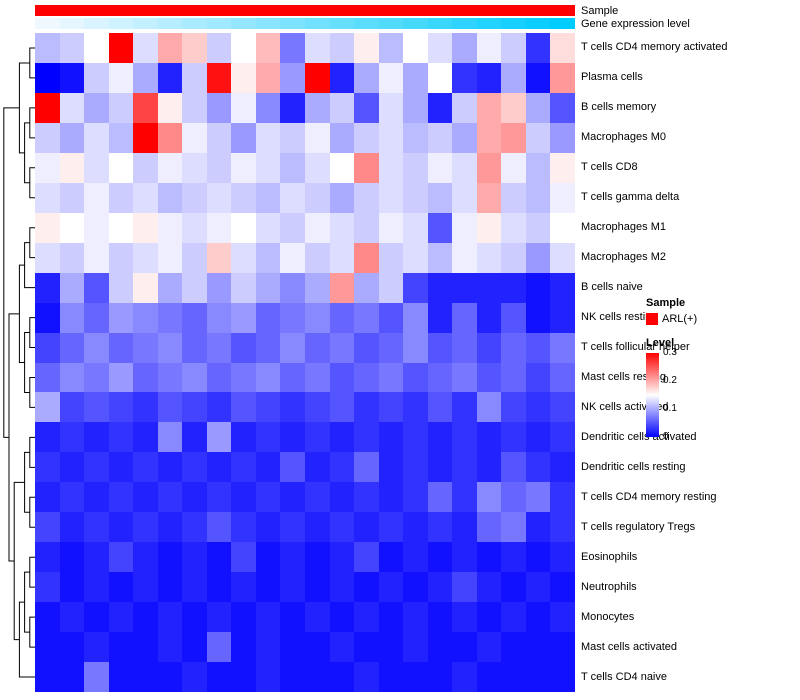 The image size is (800, 700). Describe the element at coordinates (619, 317) in the screenshot. I see `row-label: NK cells resting` at that location.